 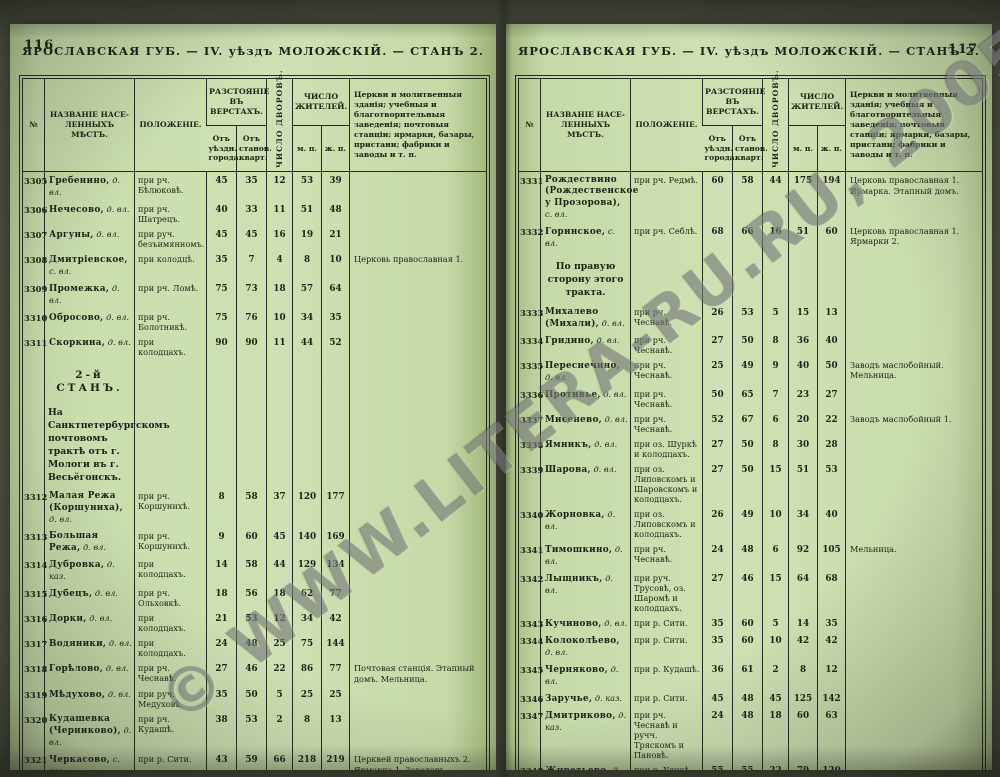 What do you see at coordinates (803, 646) in the screenshot?
I see `male-cell: 42` at bounding box center [803, 646].